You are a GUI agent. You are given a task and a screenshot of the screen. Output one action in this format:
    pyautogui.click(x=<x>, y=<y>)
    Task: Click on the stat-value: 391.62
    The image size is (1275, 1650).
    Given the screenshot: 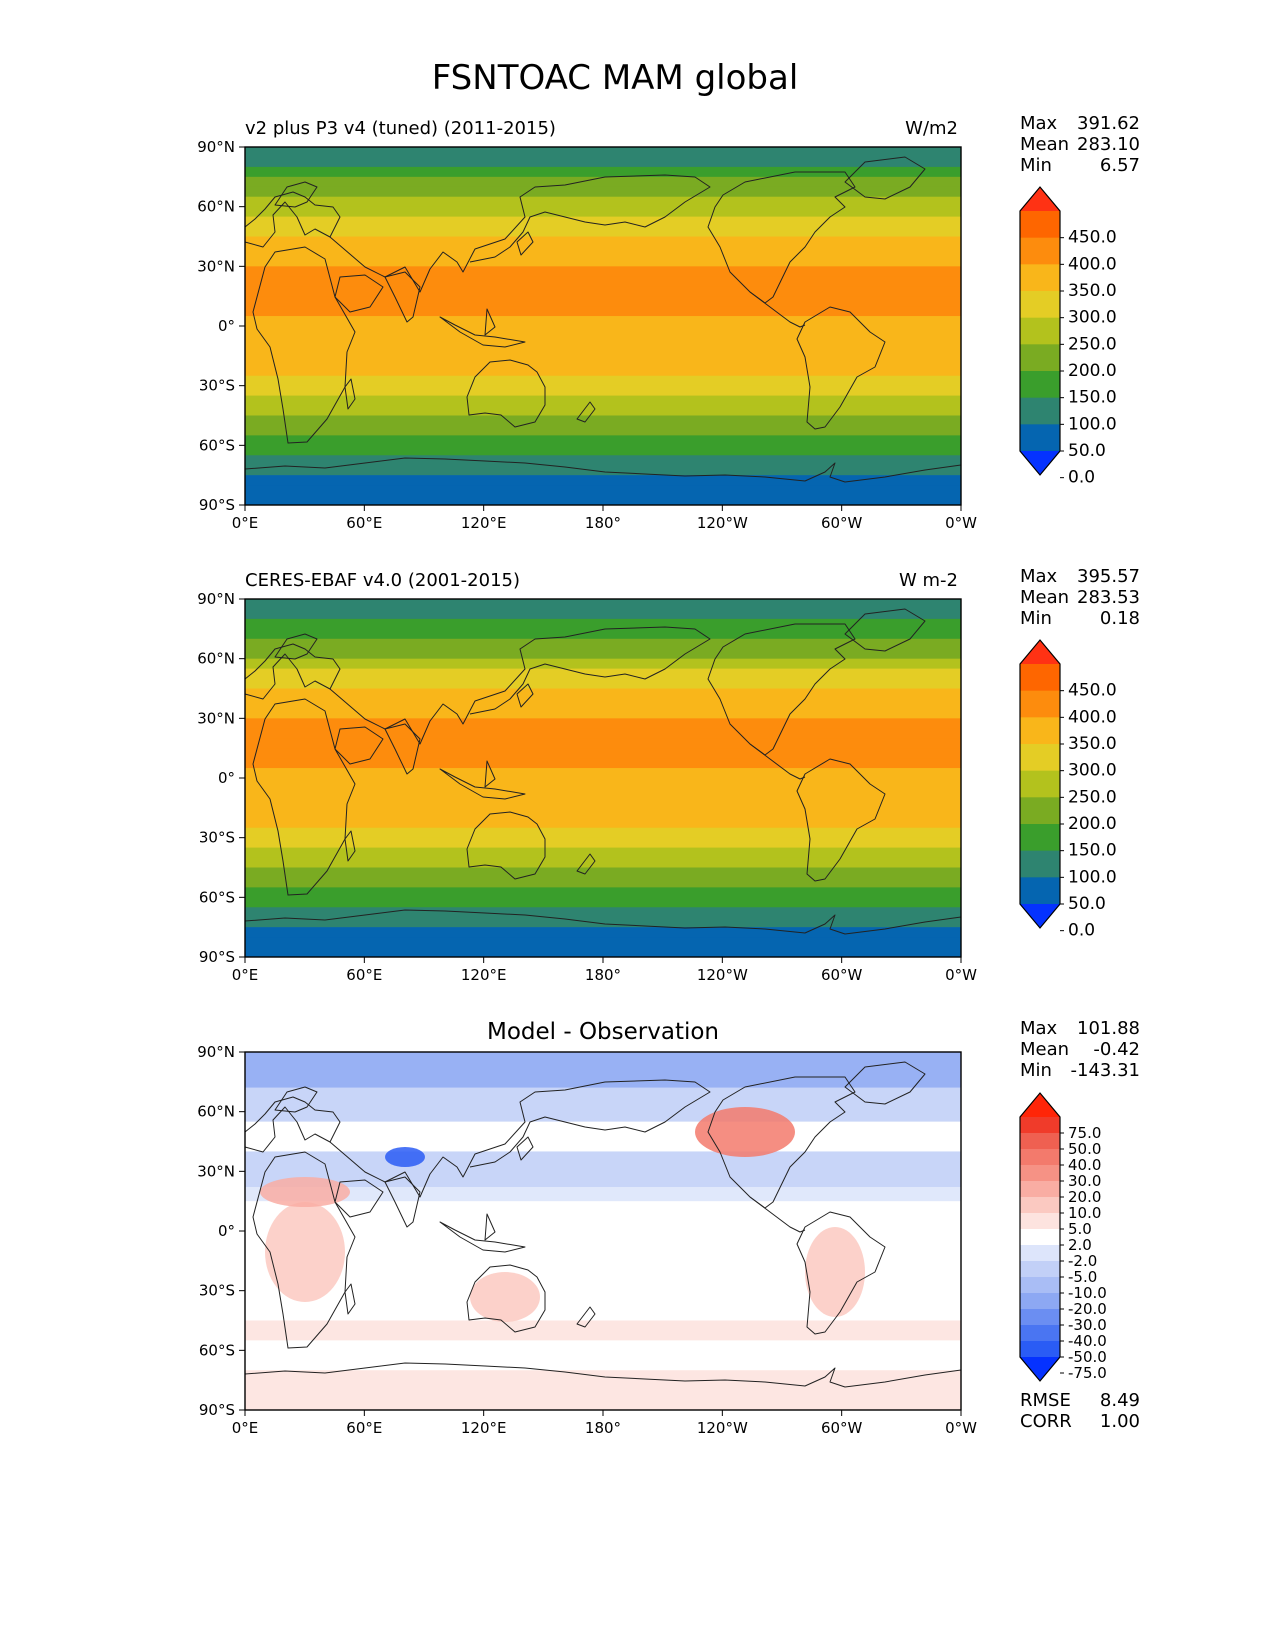 What is the action you would take?
    pyautogui.click(x=1108, y=123)
    